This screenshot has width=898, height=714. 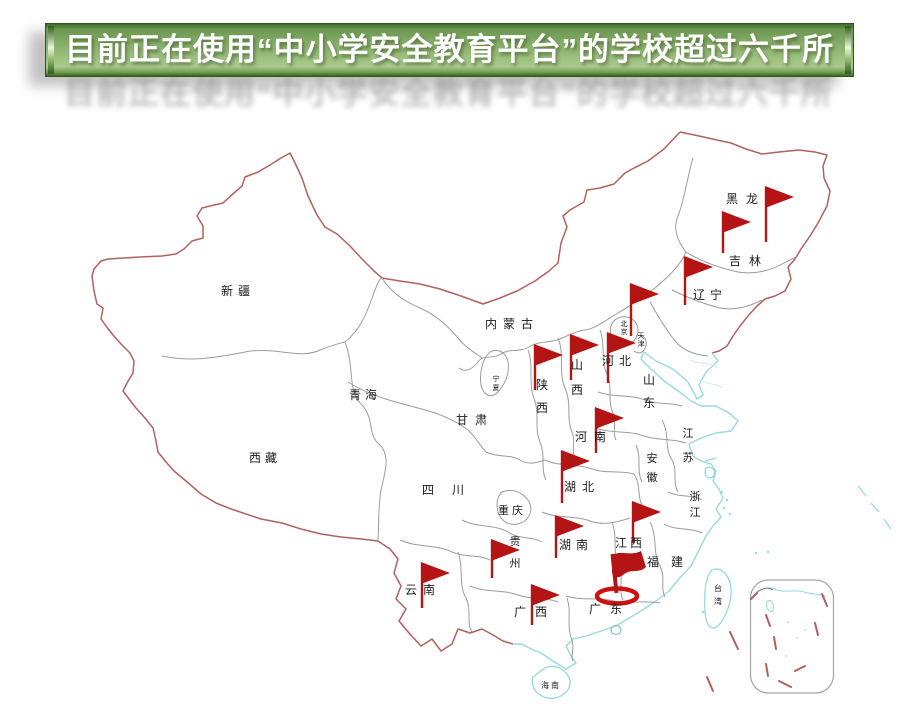 What do you see at coordinates (577, 377) in the screenshot?
I see `label-shanxi: 山西` at bounding box center [577, 377].